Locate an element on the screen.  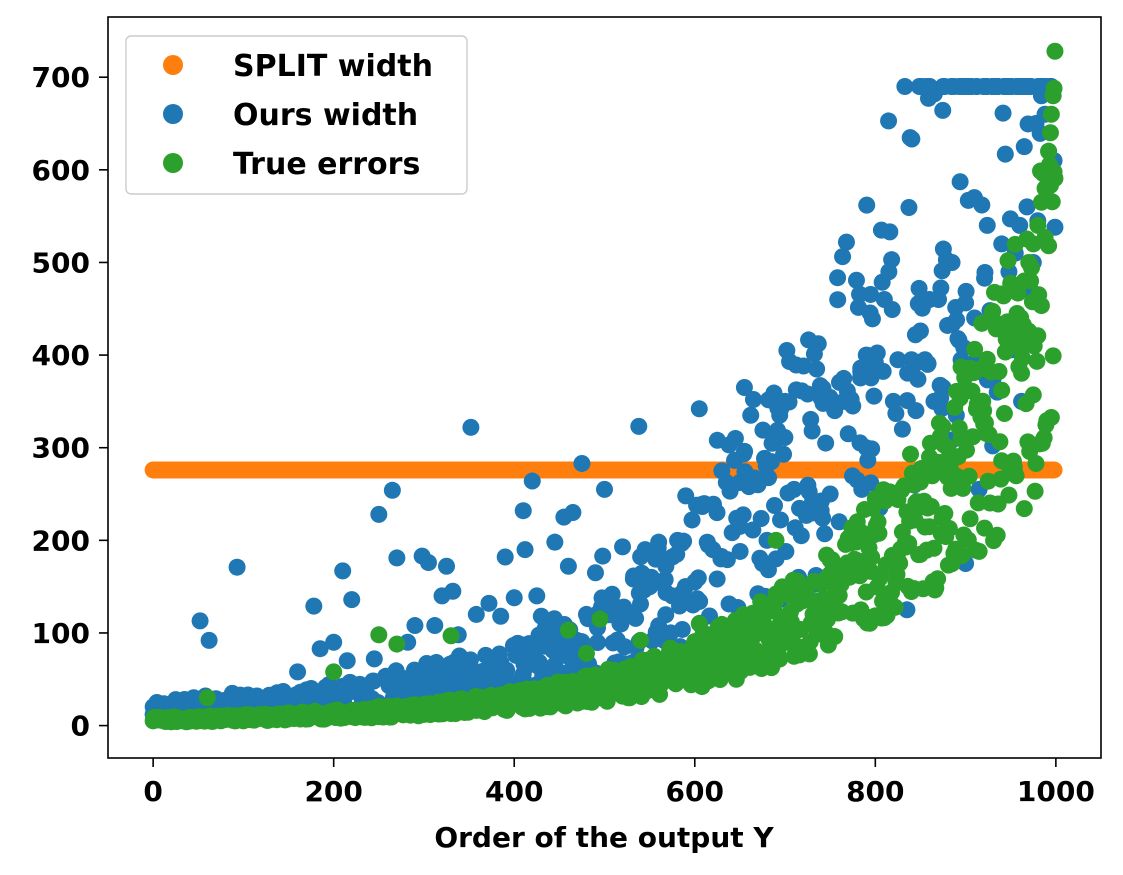
y-tick-label: 200 is located at coordinates (61, 540).